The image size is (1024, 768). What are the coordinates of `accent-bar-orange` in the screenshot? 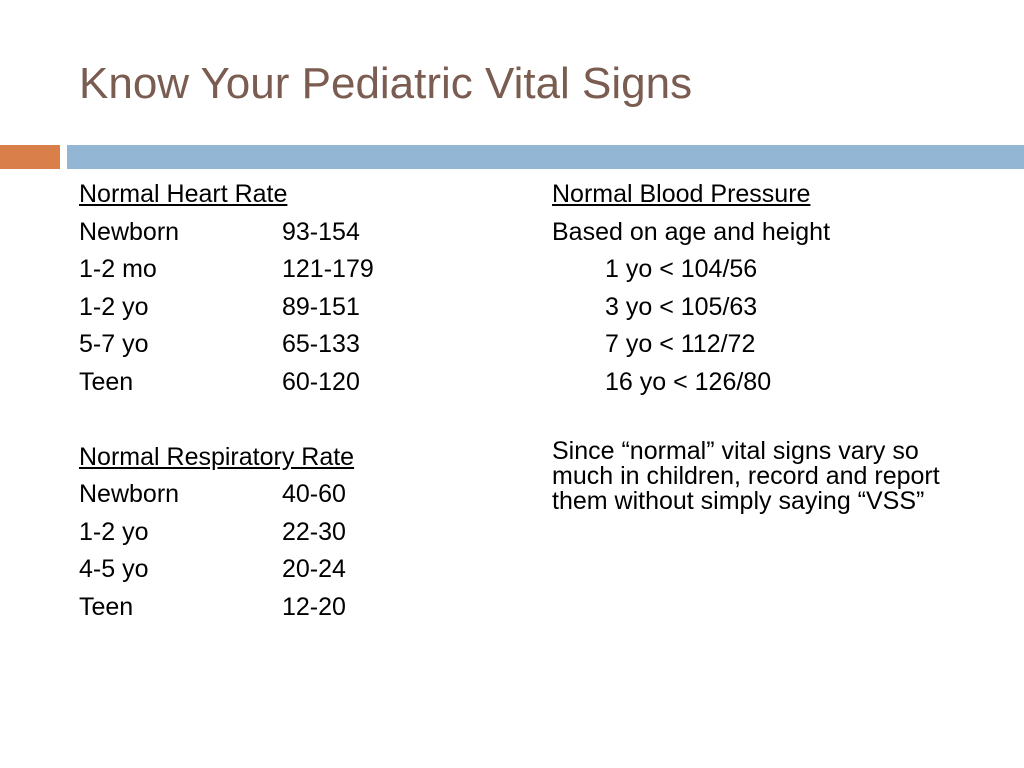 It's located at (30, 157).